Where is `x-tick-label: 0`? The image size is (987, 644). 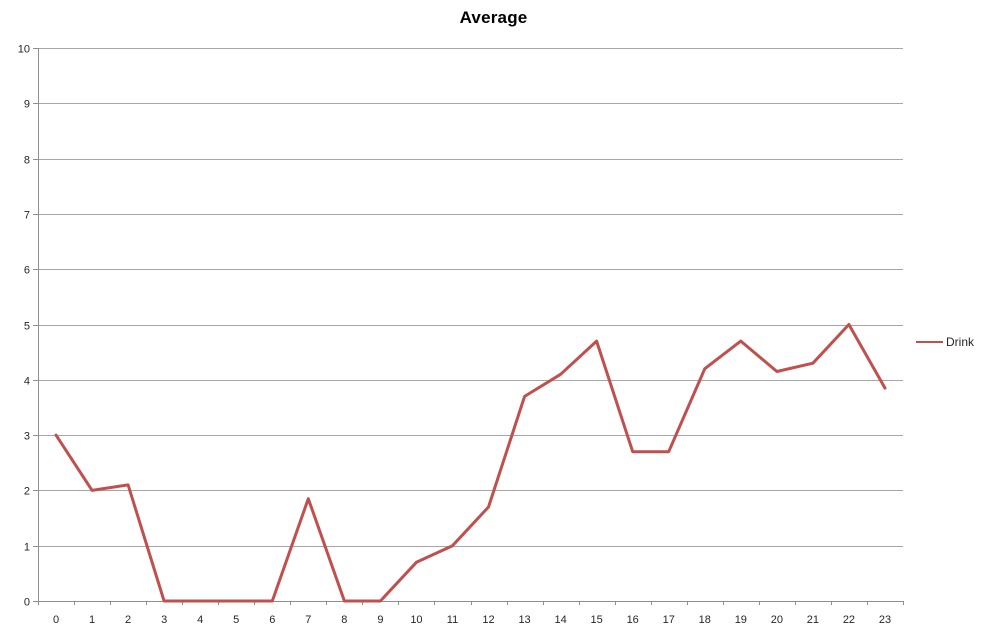
x-tick-label: 0 is located at coordinates (56, 620).